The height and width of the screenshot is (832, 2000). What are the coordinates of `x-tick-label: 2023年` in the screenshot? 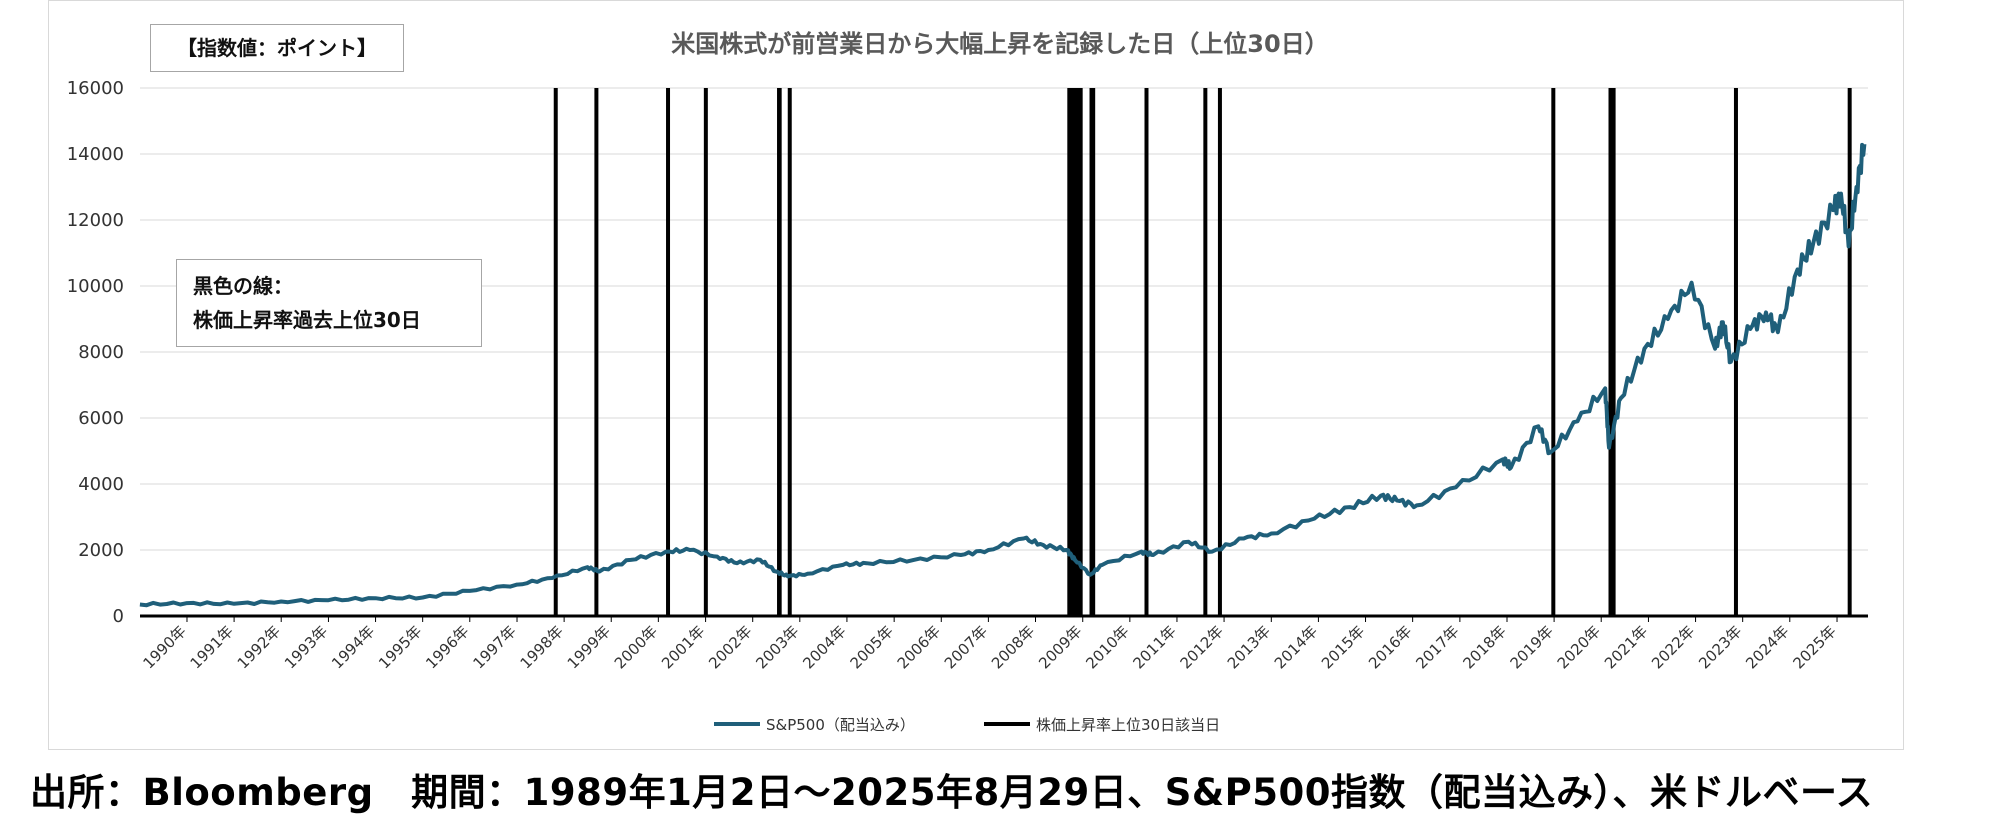 It's located at (1720, 647).